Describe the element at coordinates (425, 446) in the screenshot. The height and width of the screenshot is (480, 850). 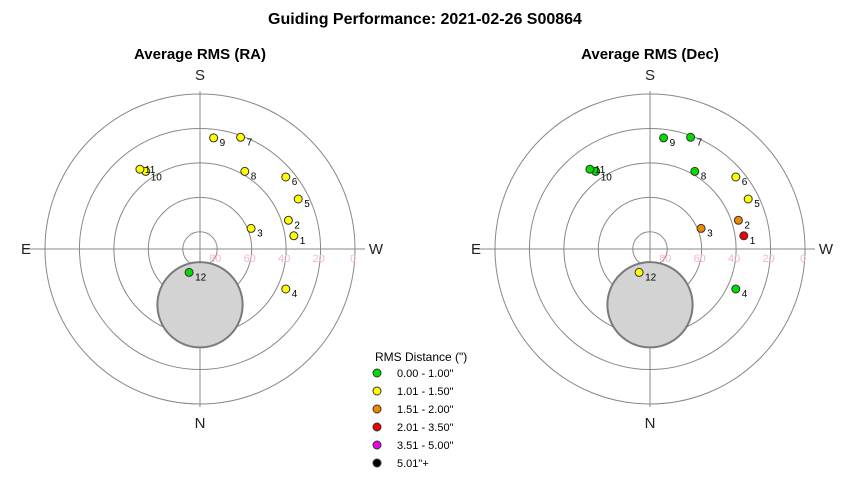
I see `legend-label: 3.51 - 5.00"` at that location.